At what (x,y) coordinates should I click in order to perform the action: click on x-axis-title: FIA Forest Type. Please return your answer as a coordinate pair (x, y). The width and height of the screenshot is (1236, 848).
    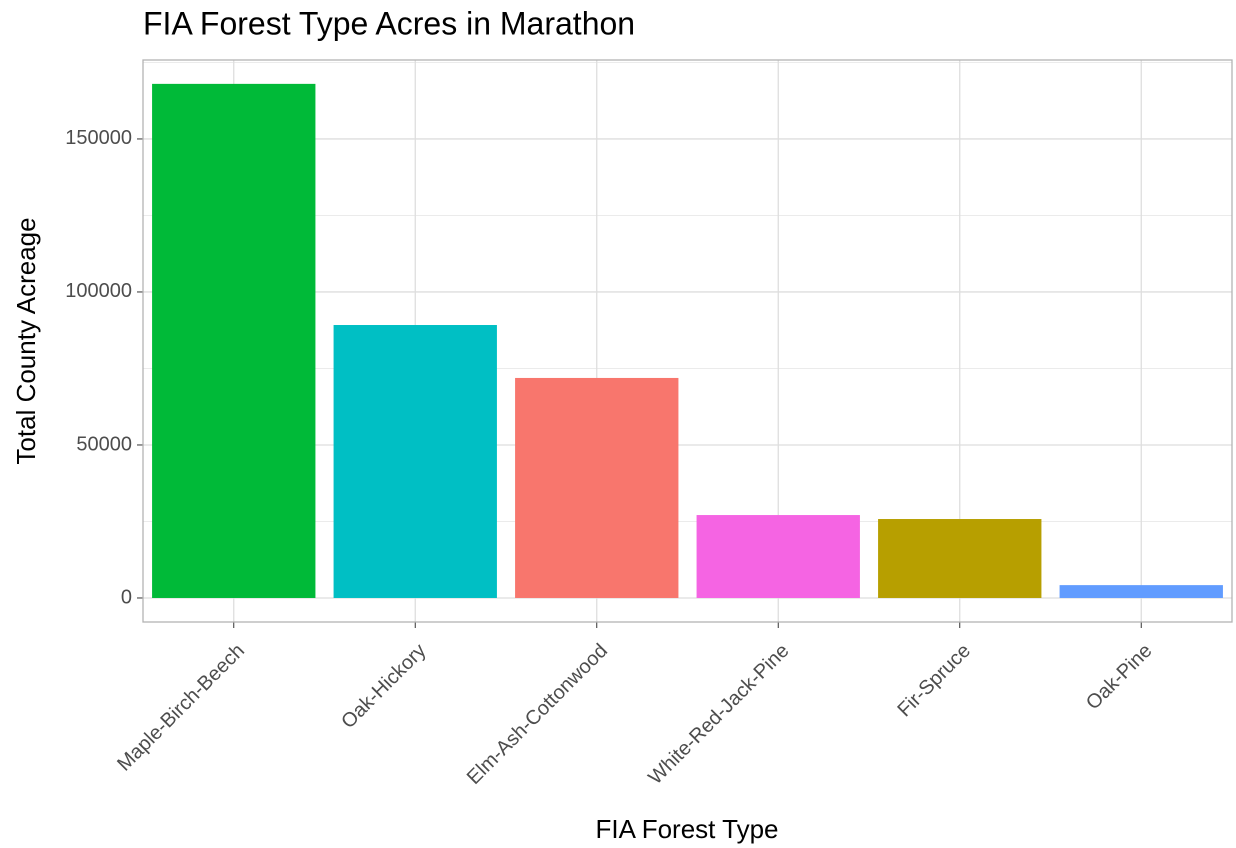
    Looking at the image, I should click on (686, 829).